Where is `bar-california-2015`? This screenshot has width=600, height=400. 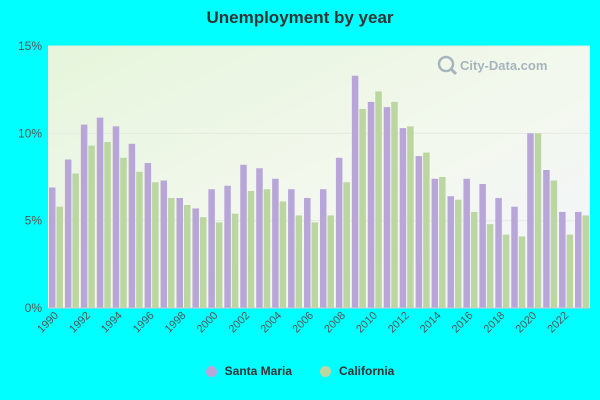
bar-california-2015 is located at coordinates (458, 253).